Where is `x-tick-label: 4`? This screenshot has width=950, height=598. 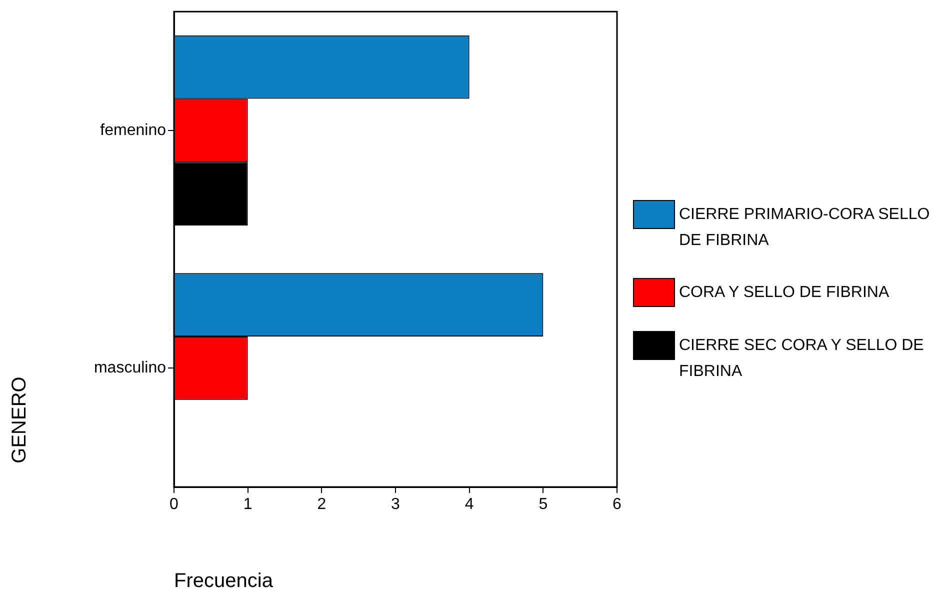
x-tick-label: 4 is located at coordinates (469, 505).